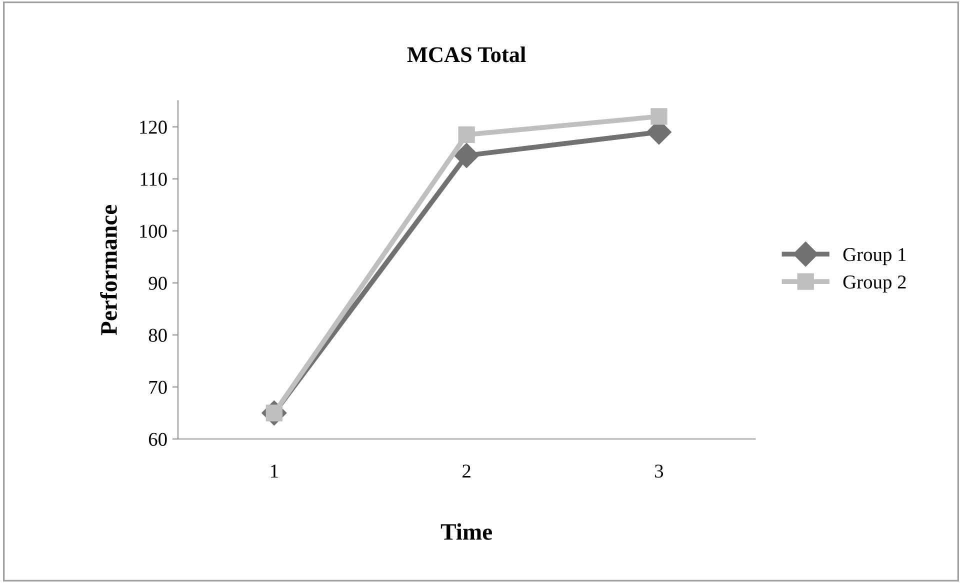  I want to click on y-tick-label: 90, so click(157, 283).